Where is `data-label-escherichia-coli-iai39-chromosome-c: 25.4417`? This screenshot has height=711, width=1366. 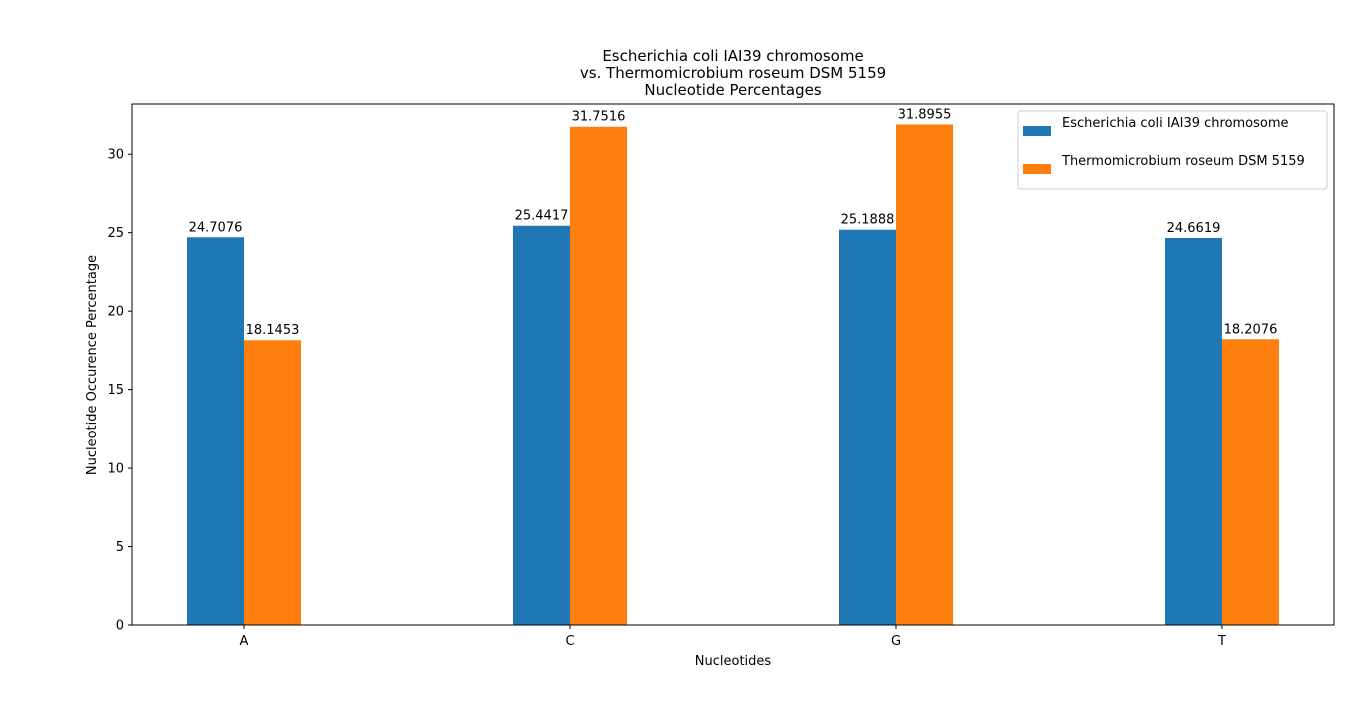 data-label-escherichia-coli-iai39-chromosome-c: 25.4417 is located at coordinates (542, 216).